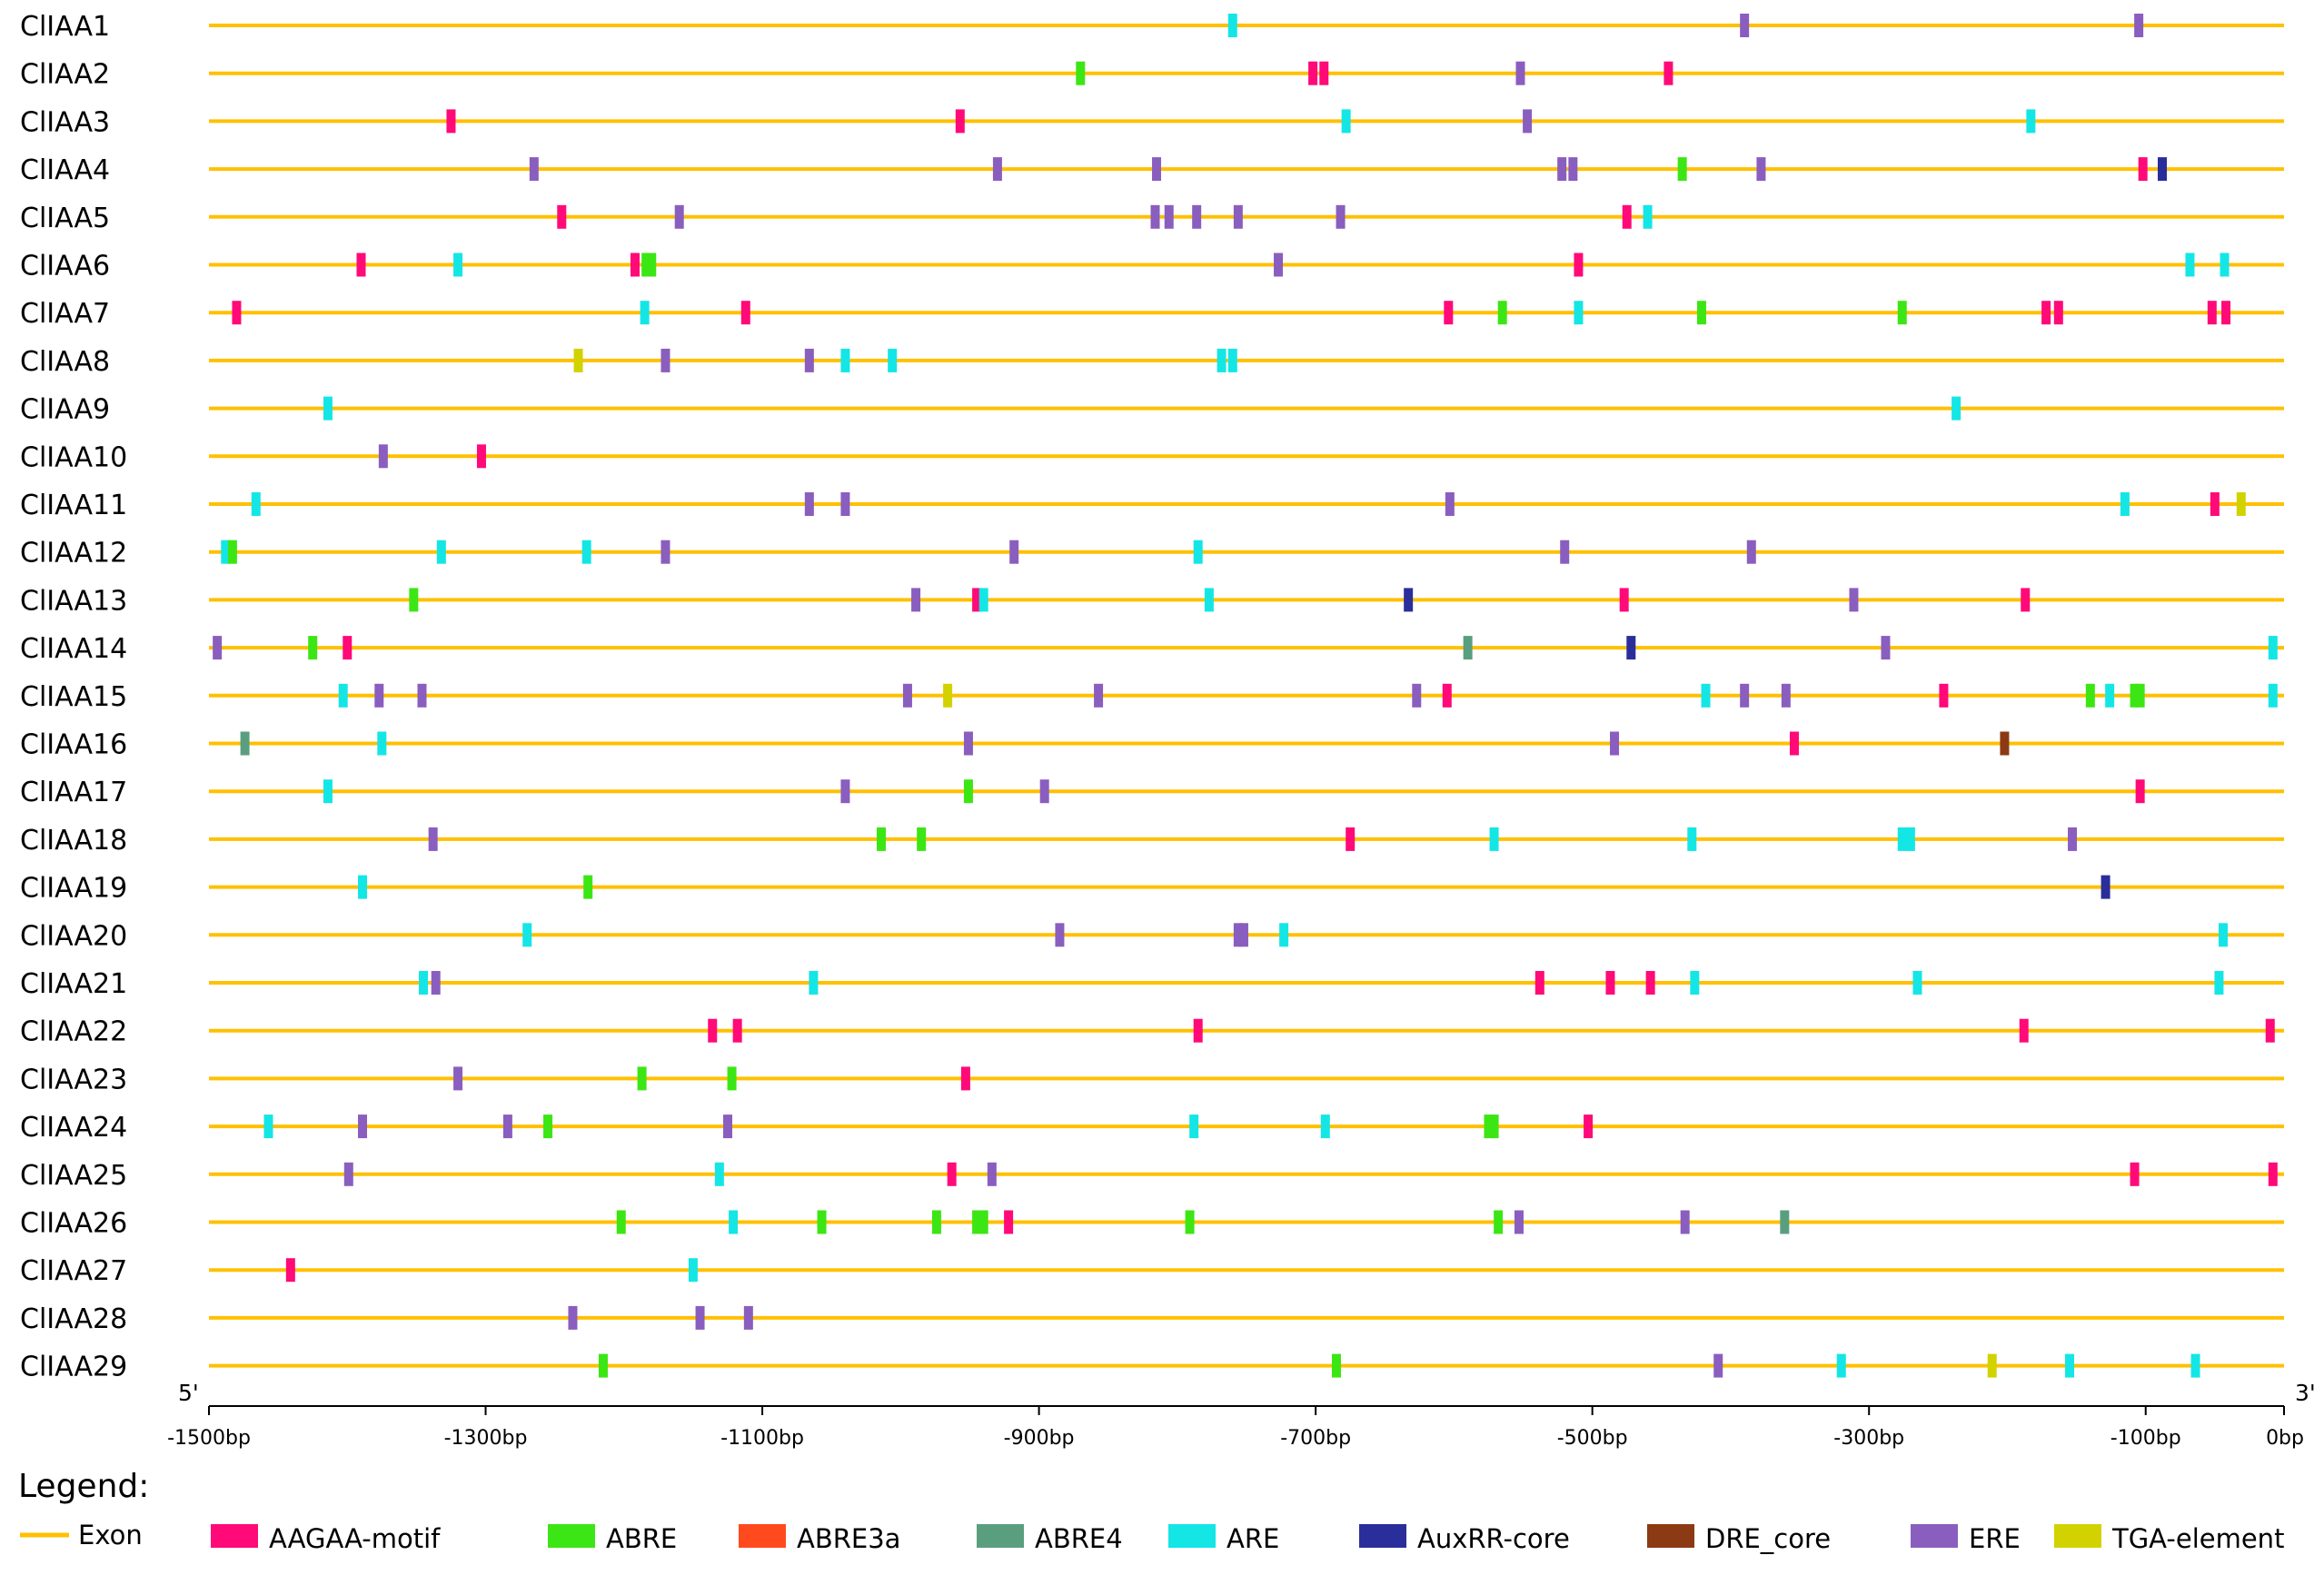  What do you see at coordinates (245, 743) in the screenshot?
I see `cis-element-abre4` at bounding box center [245, 743].